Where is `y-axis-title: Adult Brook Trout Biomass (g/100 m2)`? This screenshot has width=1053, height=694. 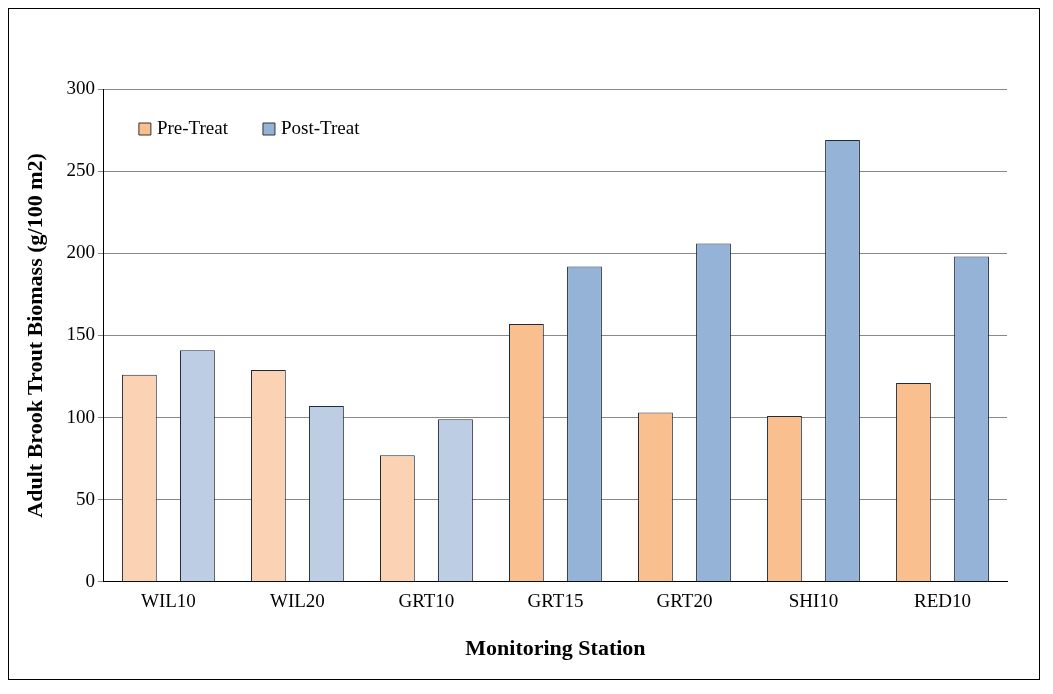 y-axis-title: Adult Brook Trout Biomass (g/100 m2) is located at coordinates (34, 335).